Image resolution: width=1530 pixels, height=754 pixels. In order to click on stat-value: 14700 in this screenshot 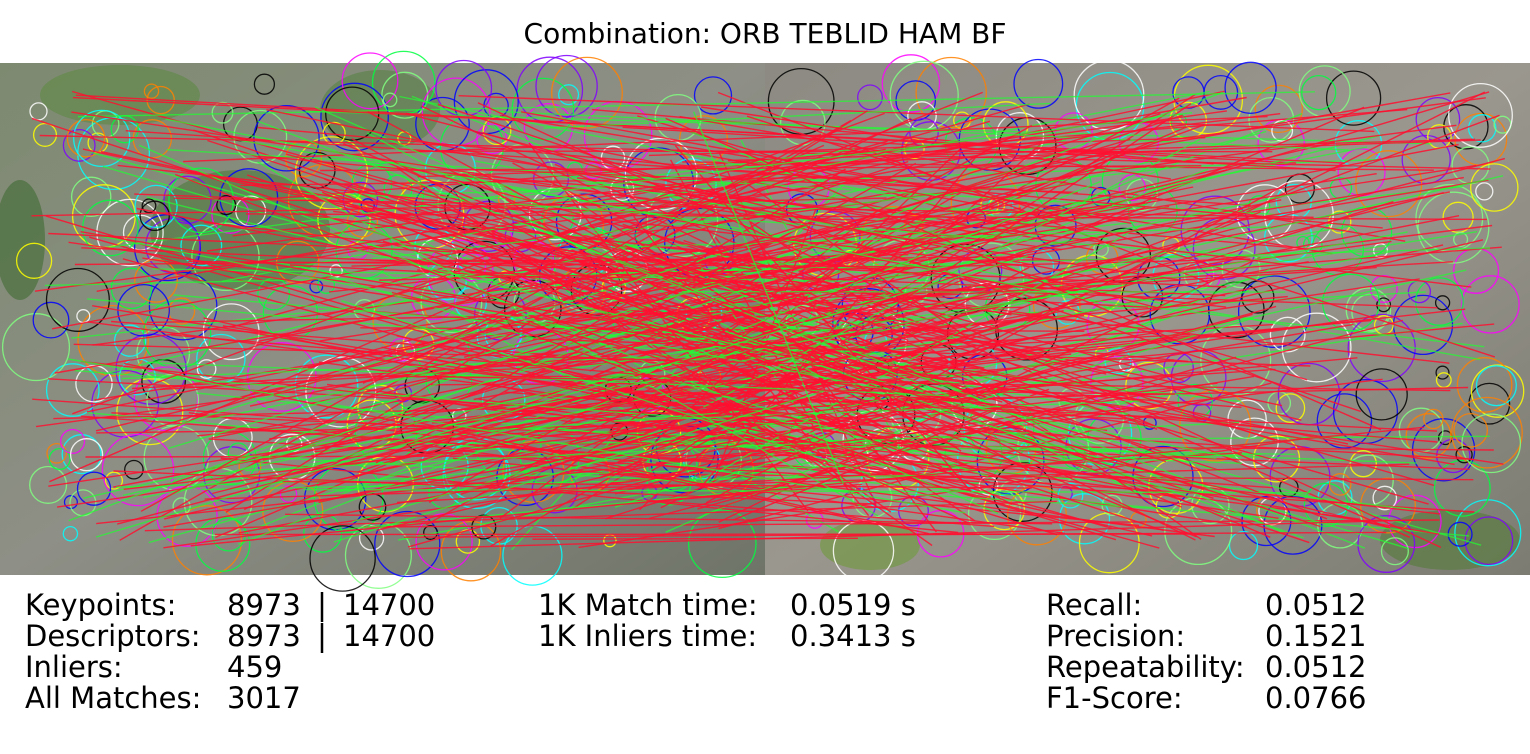, I will do `click(389, 636)`.